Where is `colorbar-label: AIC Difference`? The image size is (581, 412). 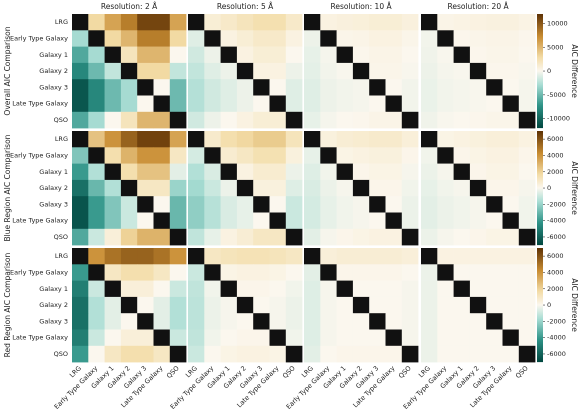 colorbar-label: AIC Difference is located at coordinates (574, 71).